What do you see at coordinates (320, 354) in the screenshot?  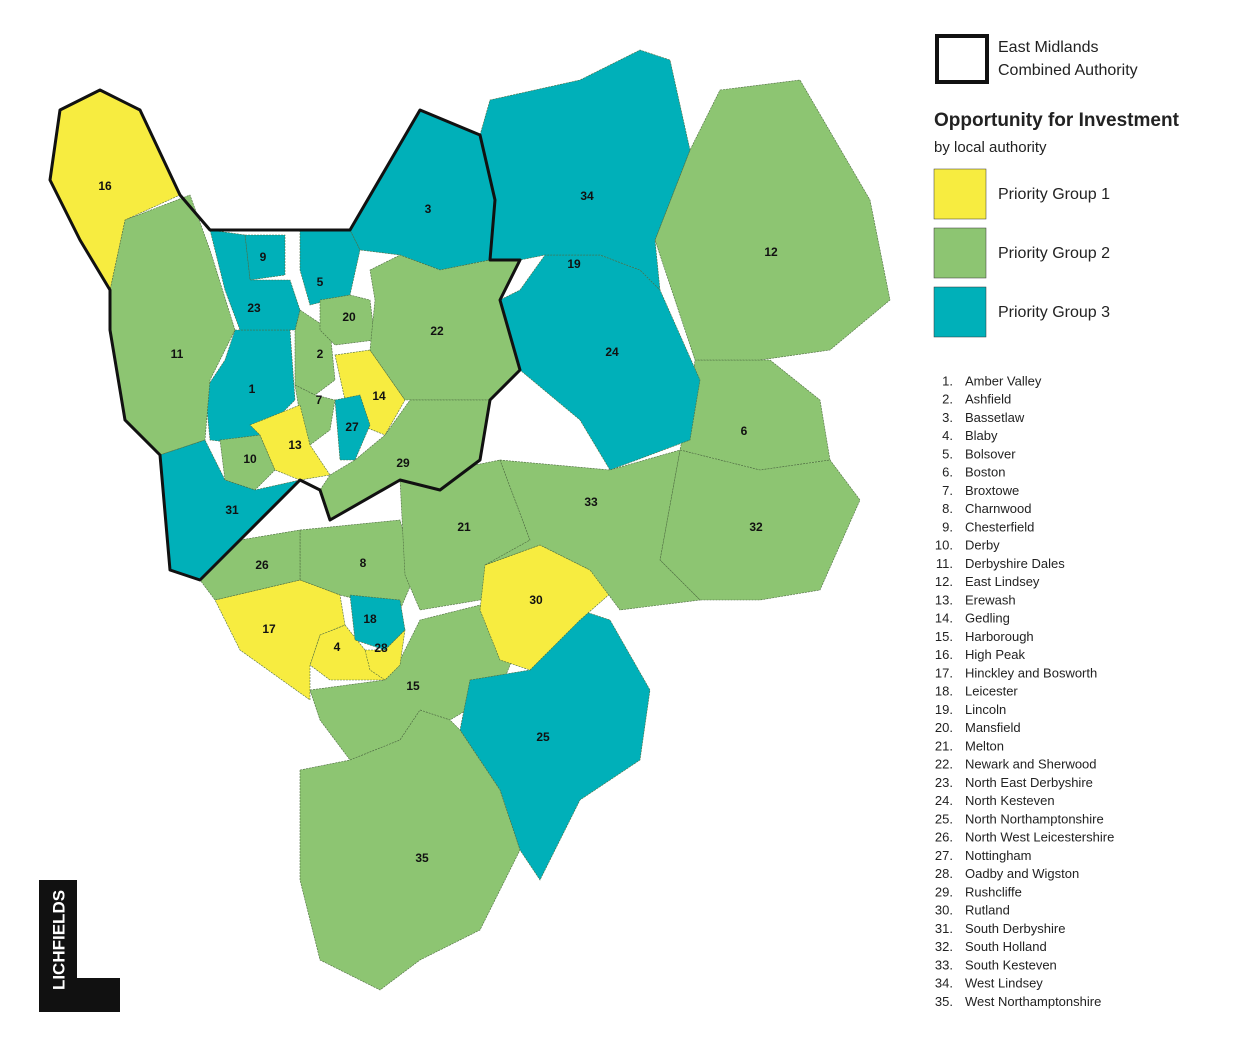 I see `region-label: 2` at bounding box center [320, 354].